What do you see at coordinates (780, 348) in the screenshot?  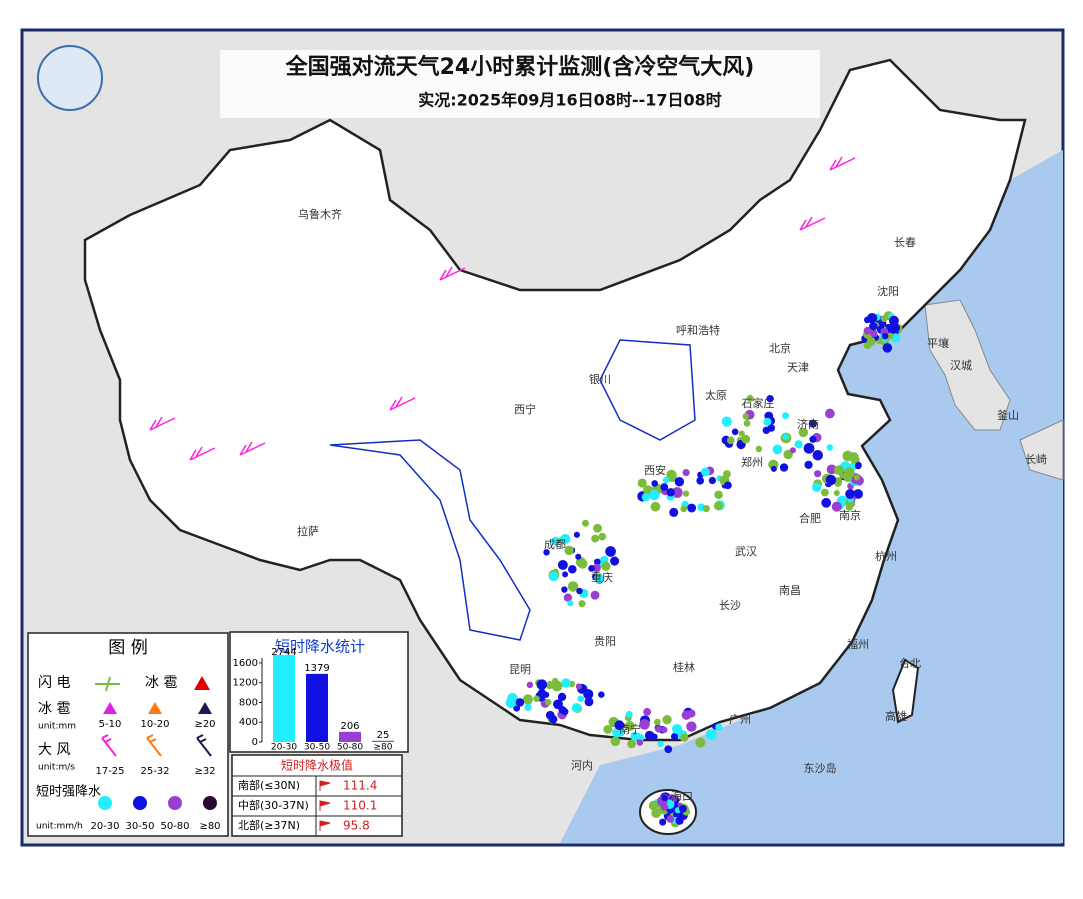 I see `city-label: 北京` at bounding box center [780, 348].